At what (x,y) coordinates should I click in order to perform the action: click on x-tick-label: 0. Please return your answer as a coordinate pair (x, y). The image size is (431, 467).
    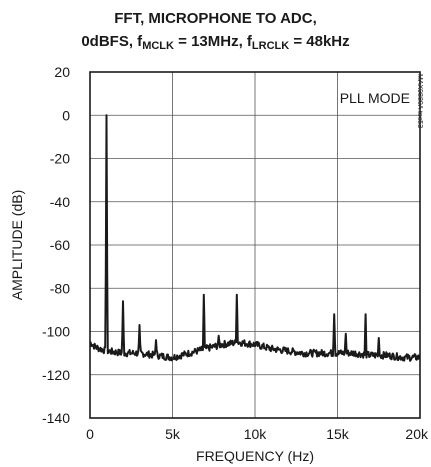
    Looking at the image, I should click on (90, 434).